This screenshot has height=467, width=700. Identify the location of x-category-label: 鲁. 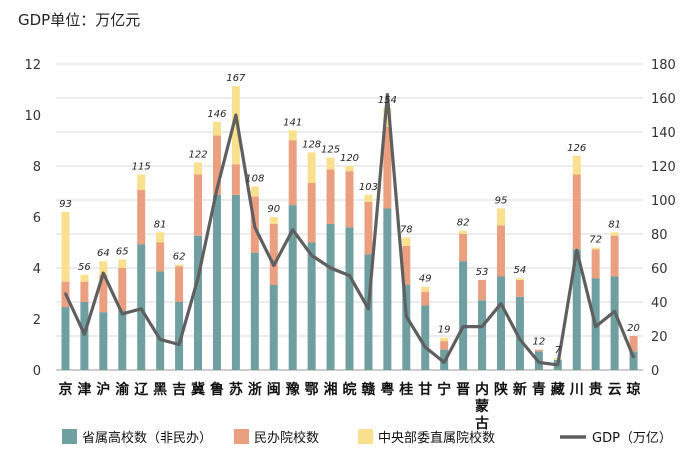
(216, 389).